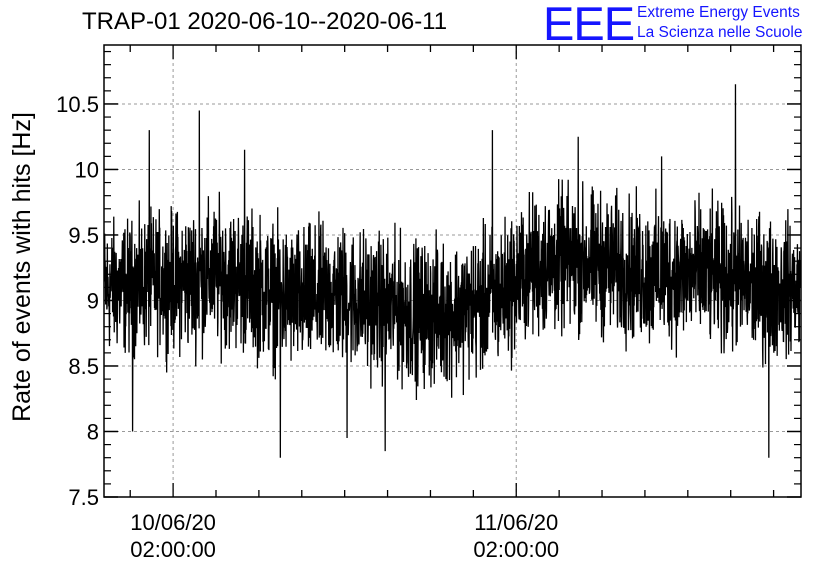  What do you see at coordinates (265, 21) in the screenshot?
I see `chart-title: TRAP-01 2020-06-10--2020-06-11` at bounding box center [265, 21].